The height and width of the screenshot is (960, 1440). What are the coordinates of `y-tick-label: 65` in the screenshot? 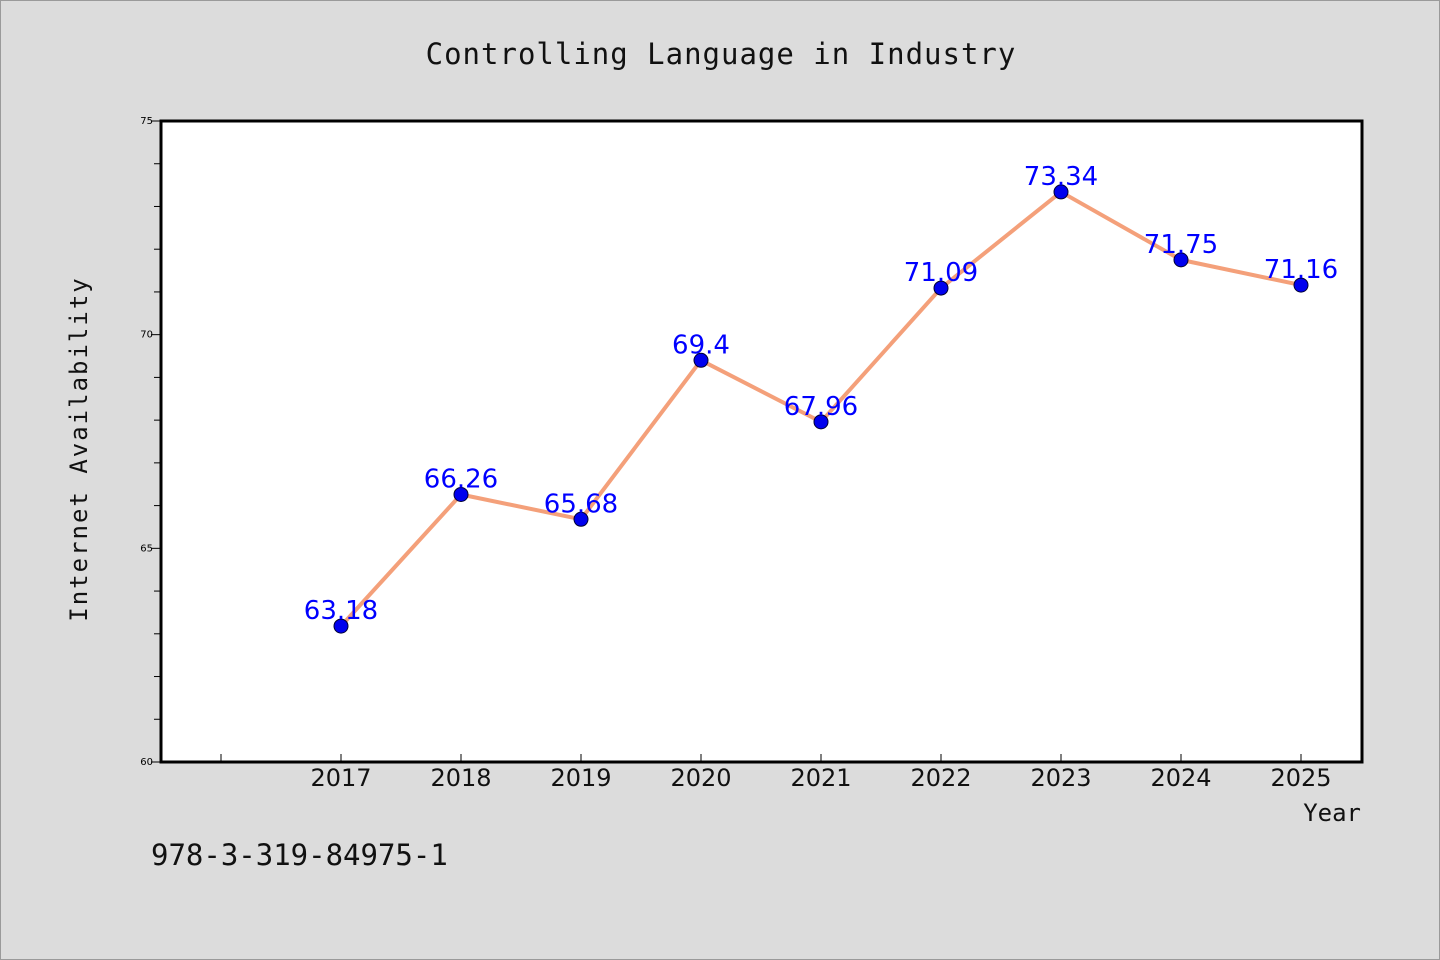 It's located at (146, 548).